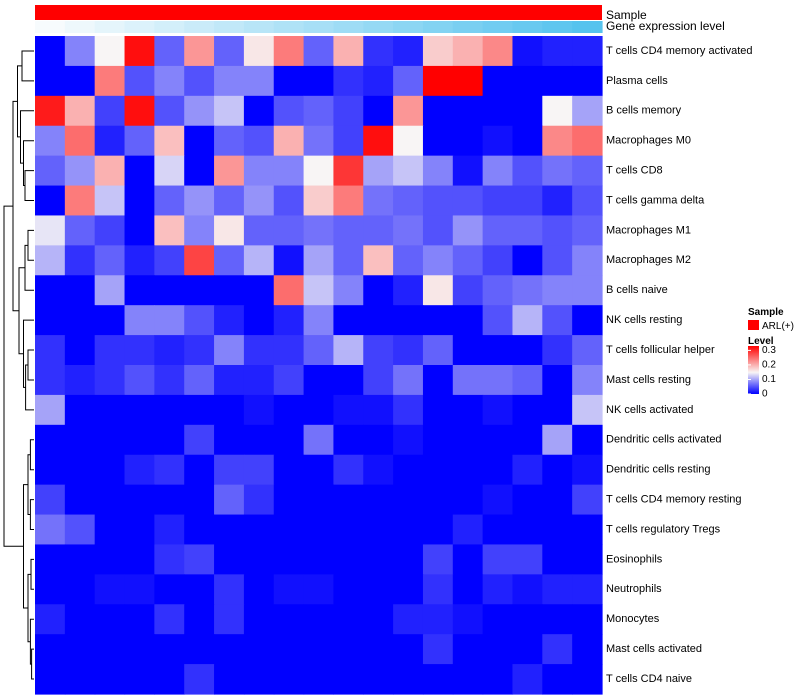  Describe the element at coordinates (634, 589) in the screenshot. I see `row-label: Neutrophils` at that location.